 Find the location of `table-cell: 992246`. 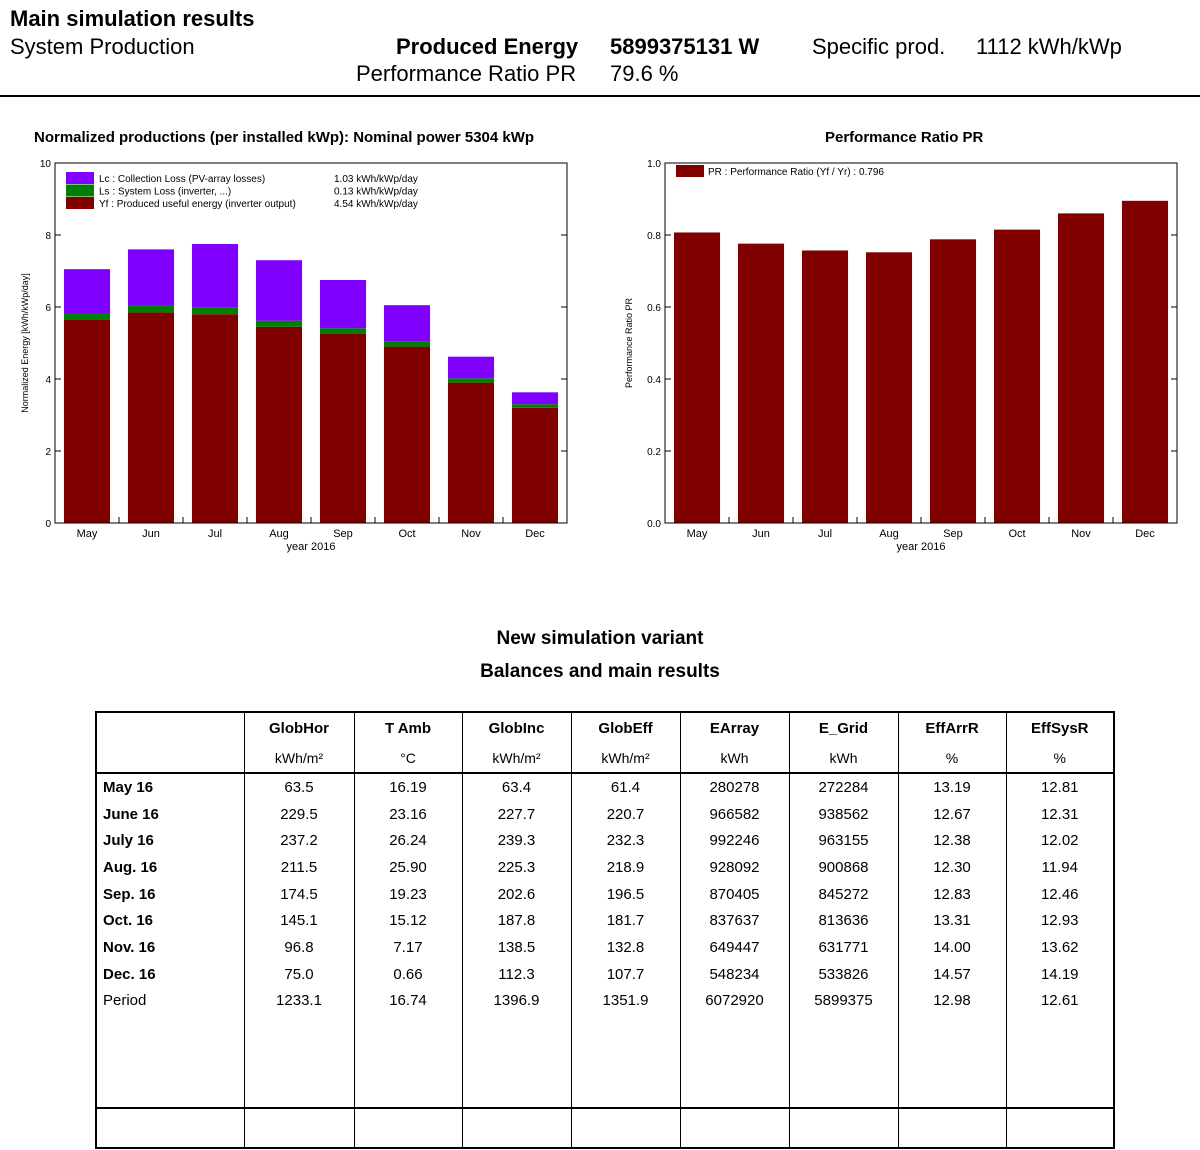

table-cell: 992246 is located at coordinates (734, 841).